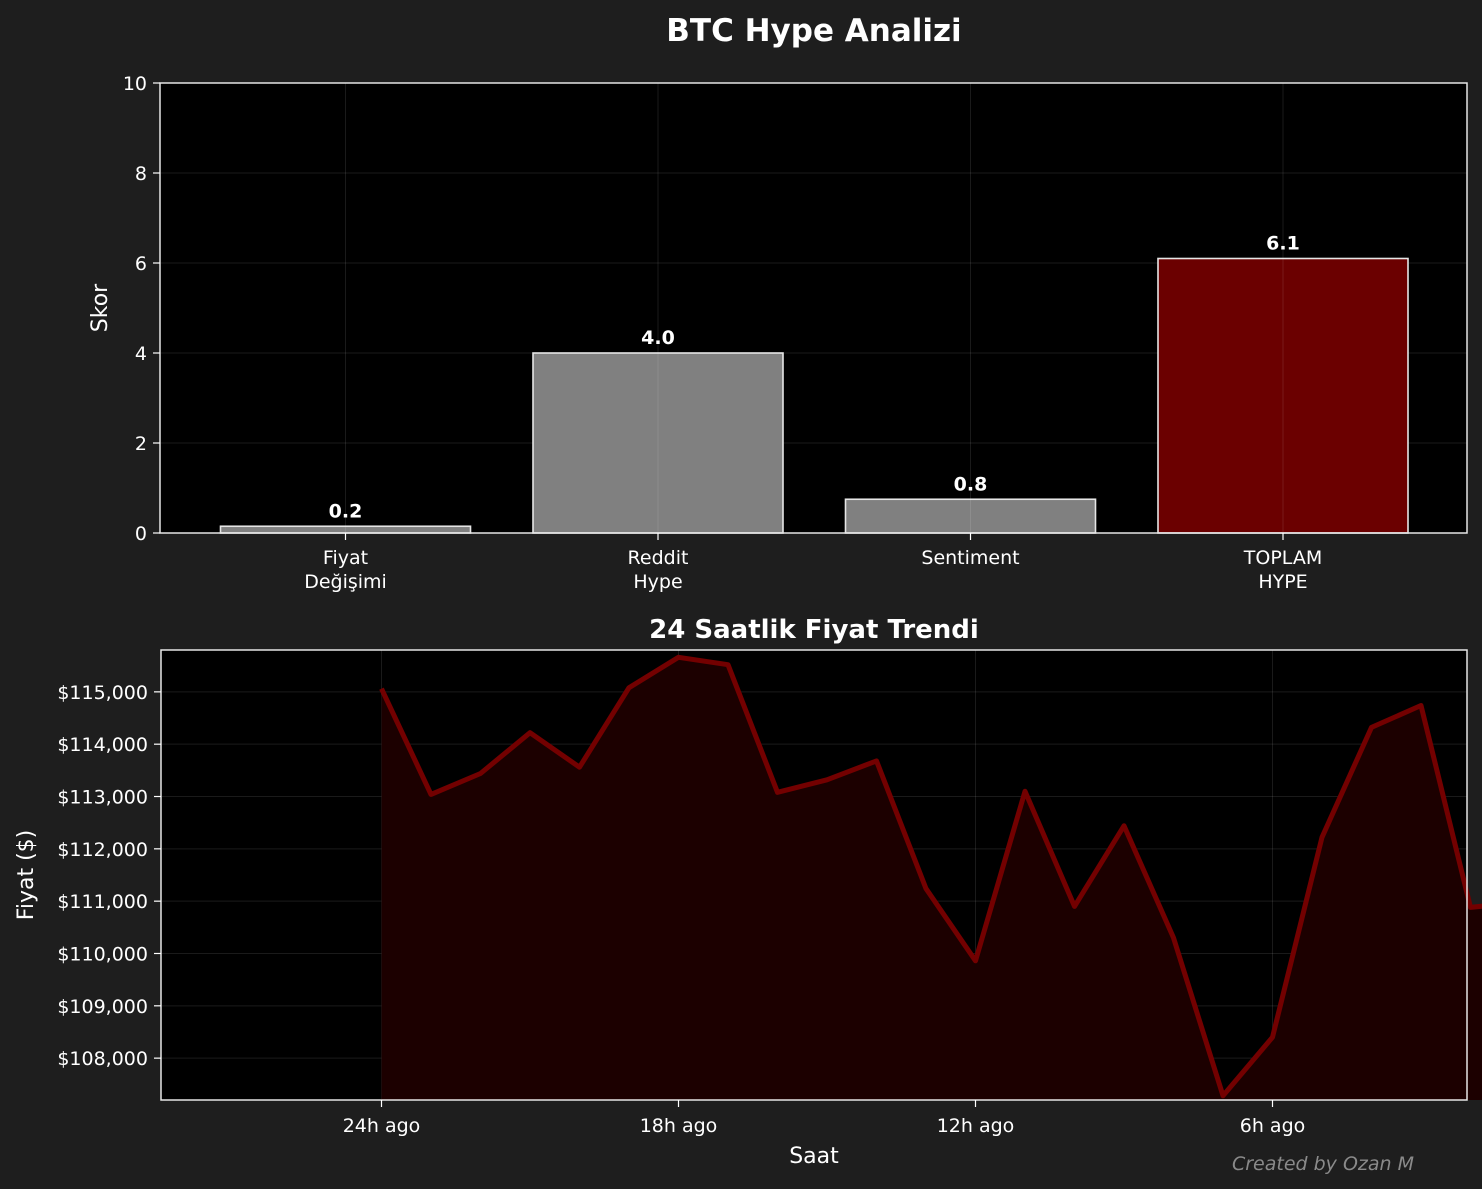 The height and width of the screenshot is (1189, 1482). What do you see at coordinates (1282, 570) in the screenshot?
I see `bar-x-tick-label: TOPLAM HYPE` at bounding box center [1282, 570].